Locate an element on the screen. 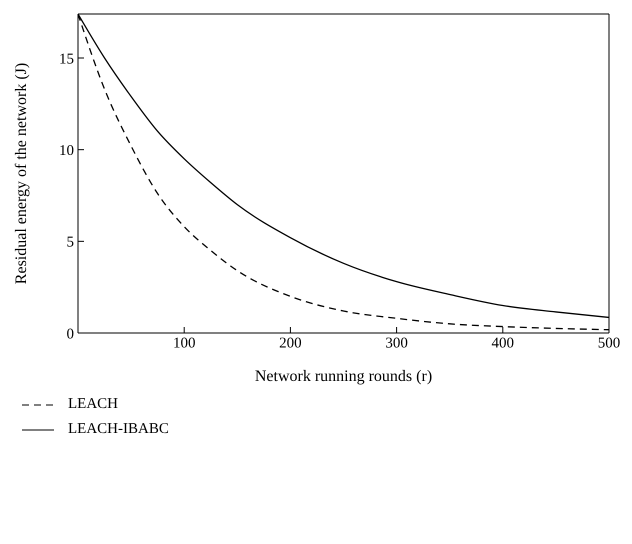  legend-label: LEACH is located at coordinates (93, 404).